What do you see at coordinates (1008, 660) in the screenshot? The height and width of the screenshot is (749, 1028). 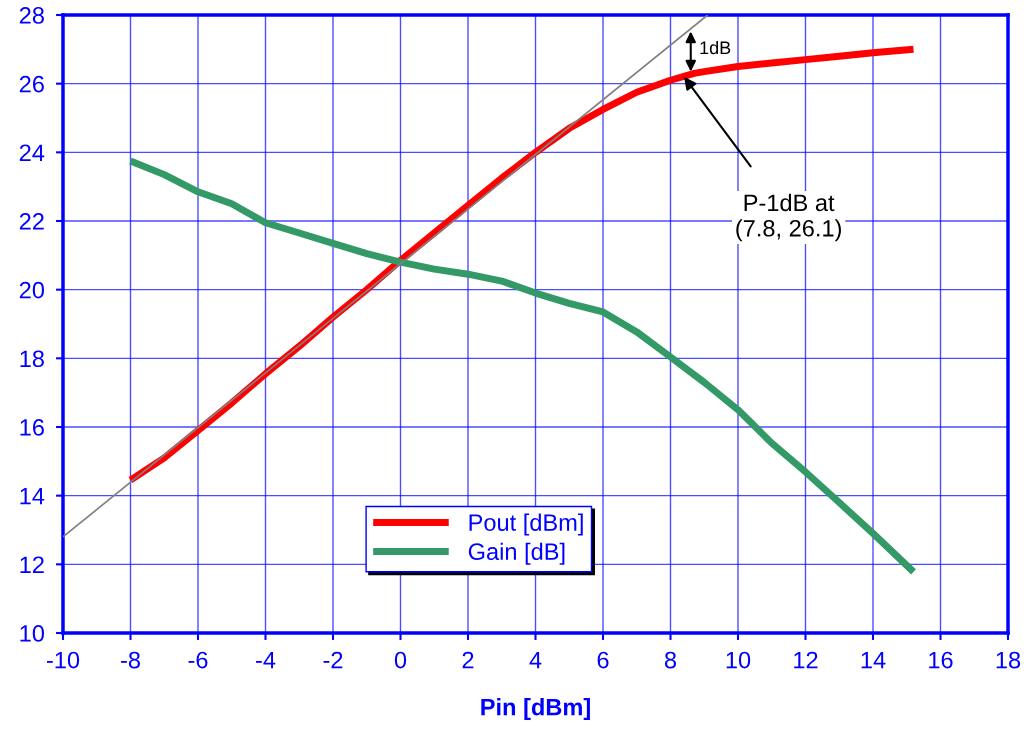 I see `x-tick-label: 18` at bounding box center [1008, 660].